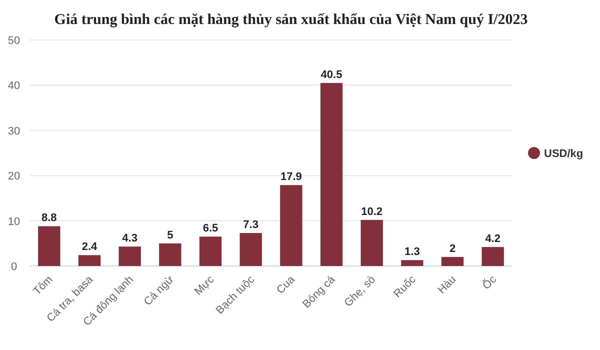 The image size is (600, 350). I want to click on y-tick-label: 10, so click(14, 222).